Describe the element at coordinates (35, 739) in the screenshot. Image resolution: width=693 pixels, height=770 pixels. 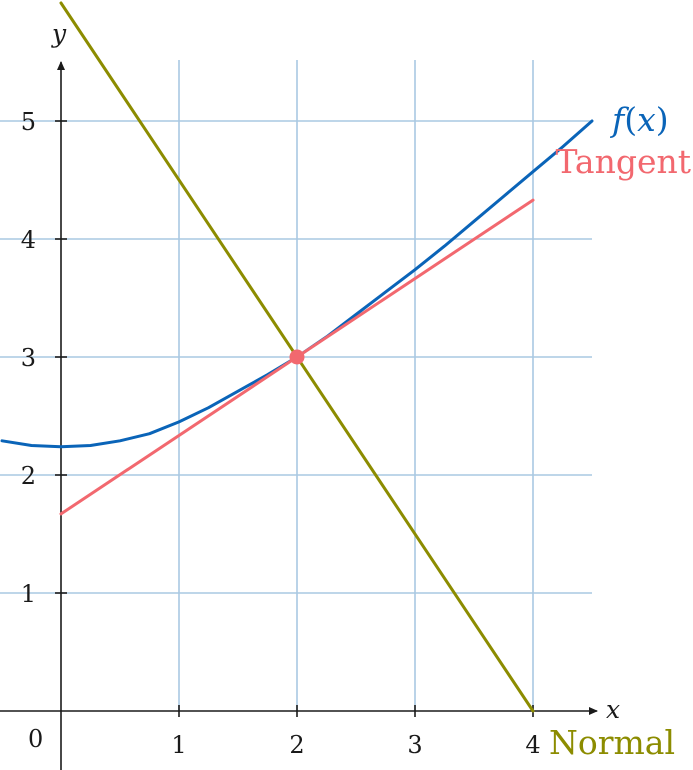
I see `origin-label: 0` at that location.